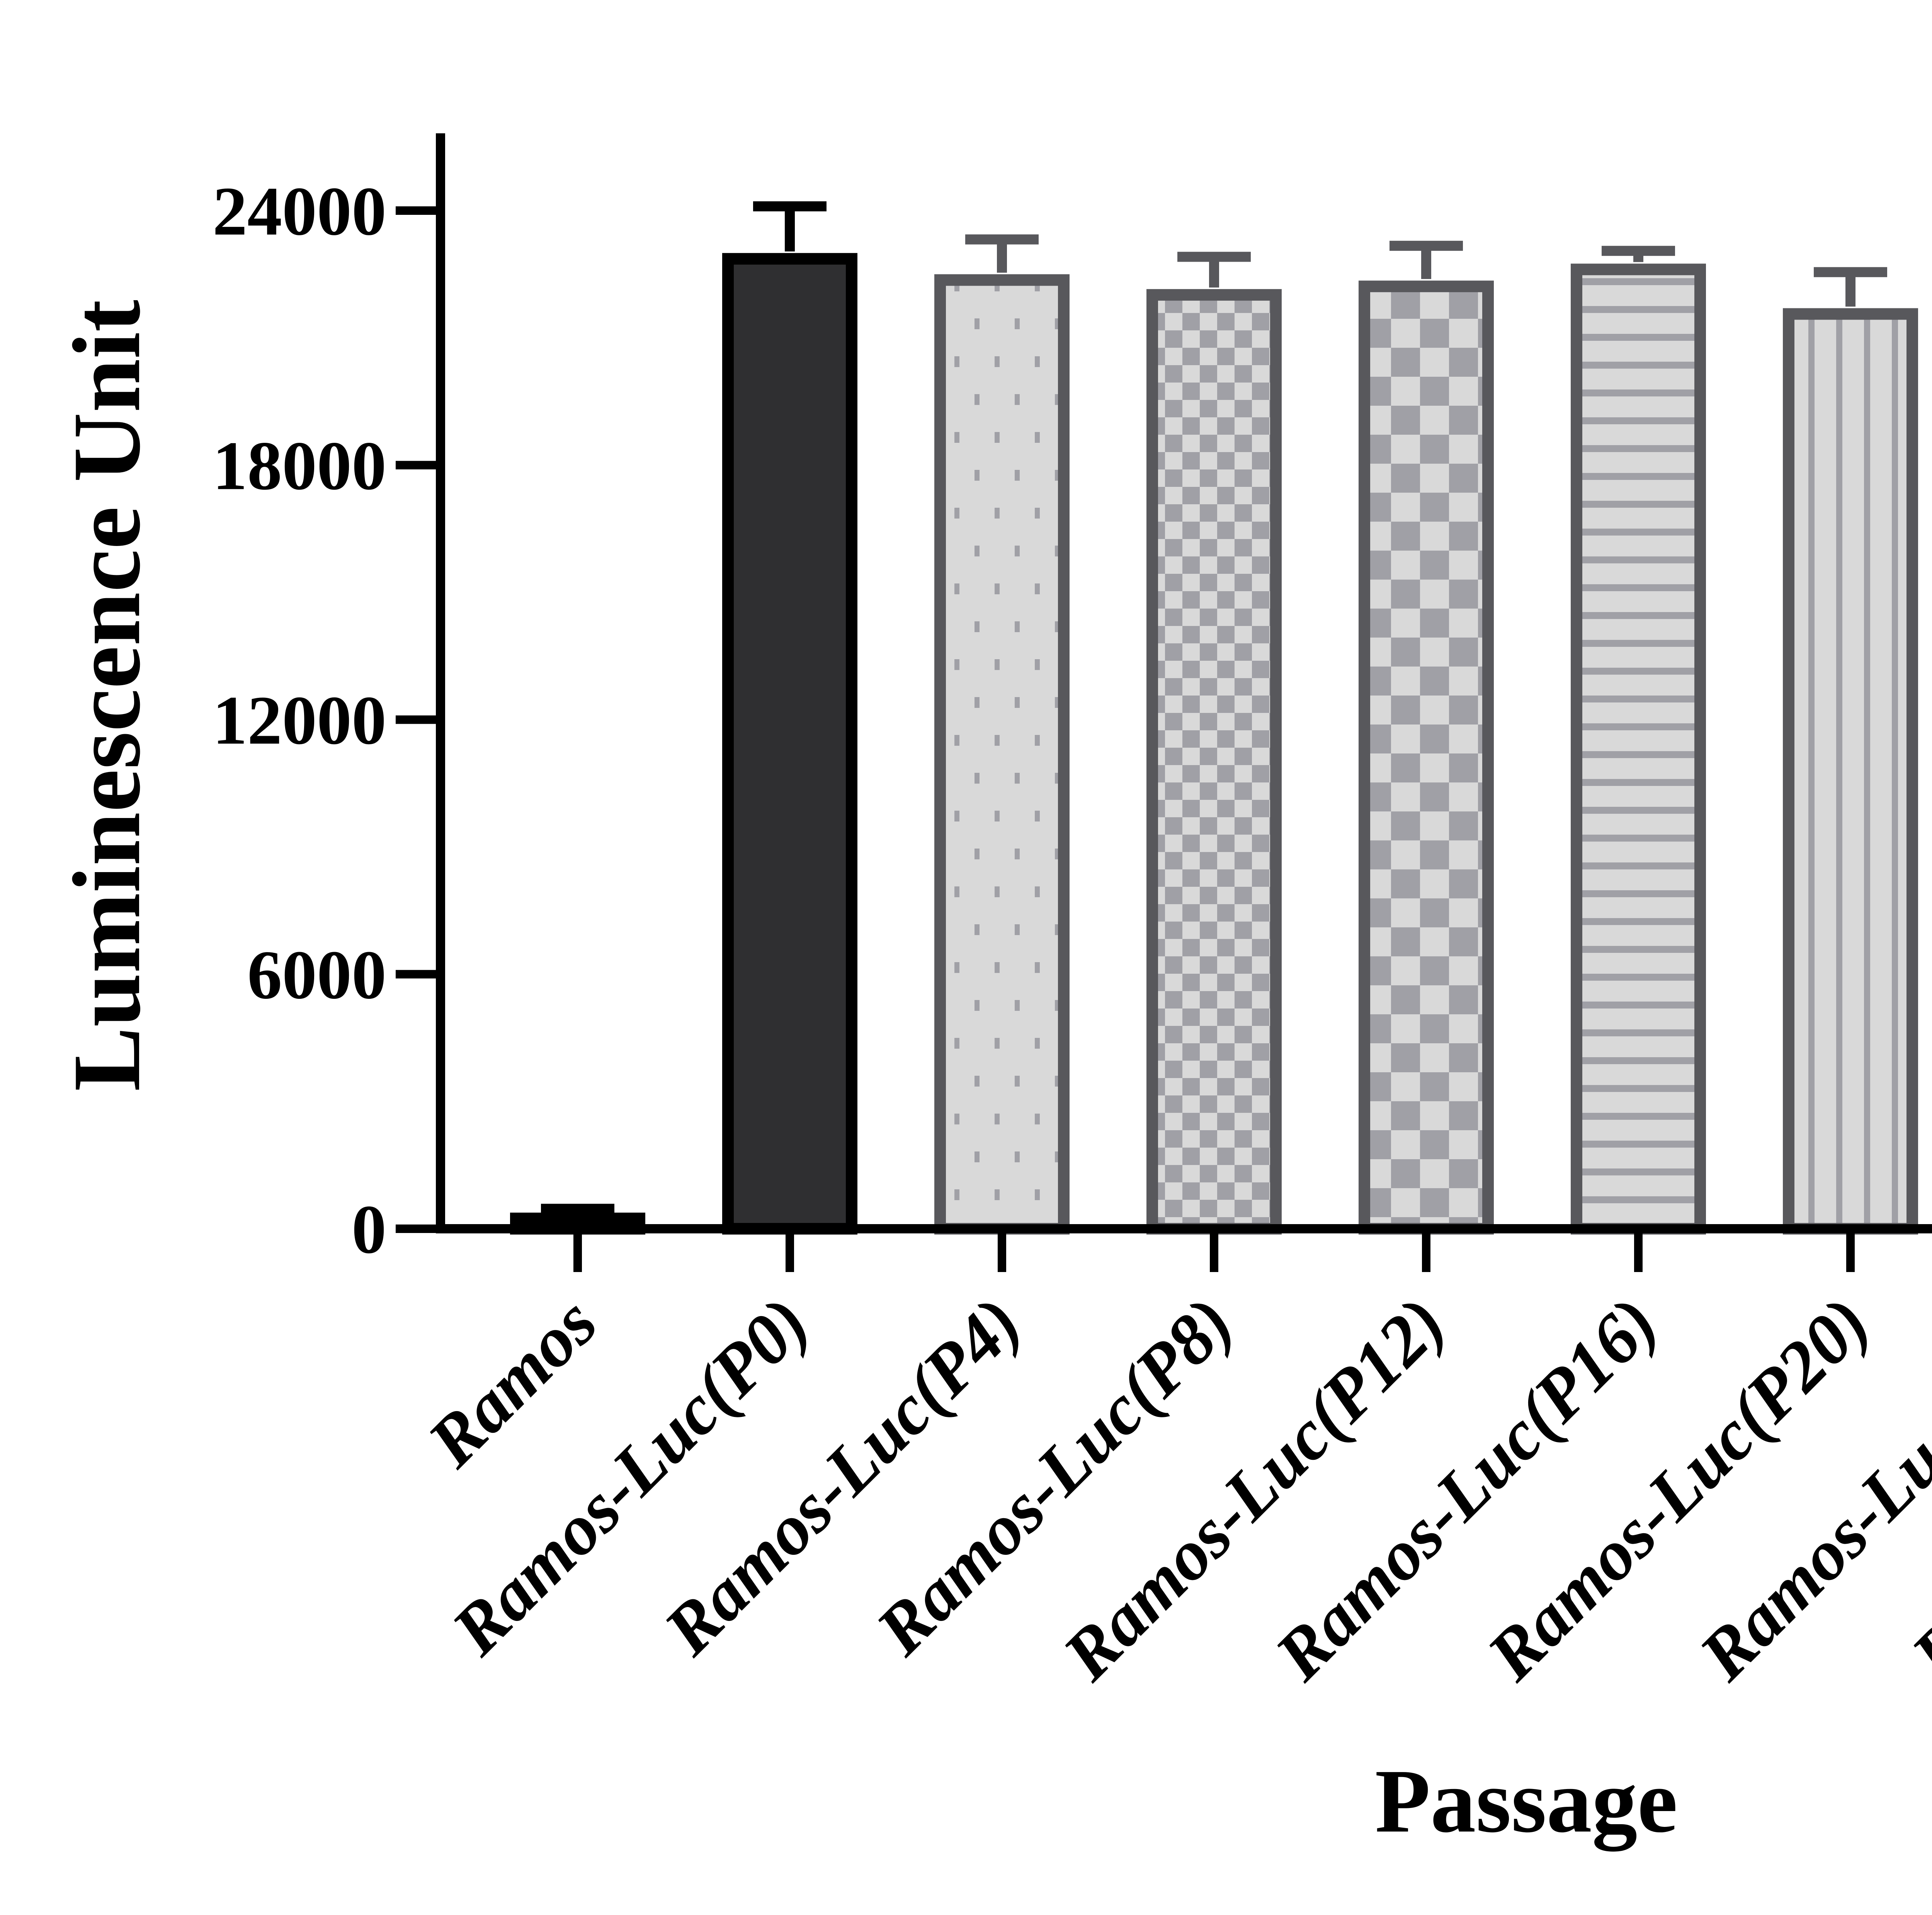  I want to click on y-tick-label: 6000, so click(316, 974).